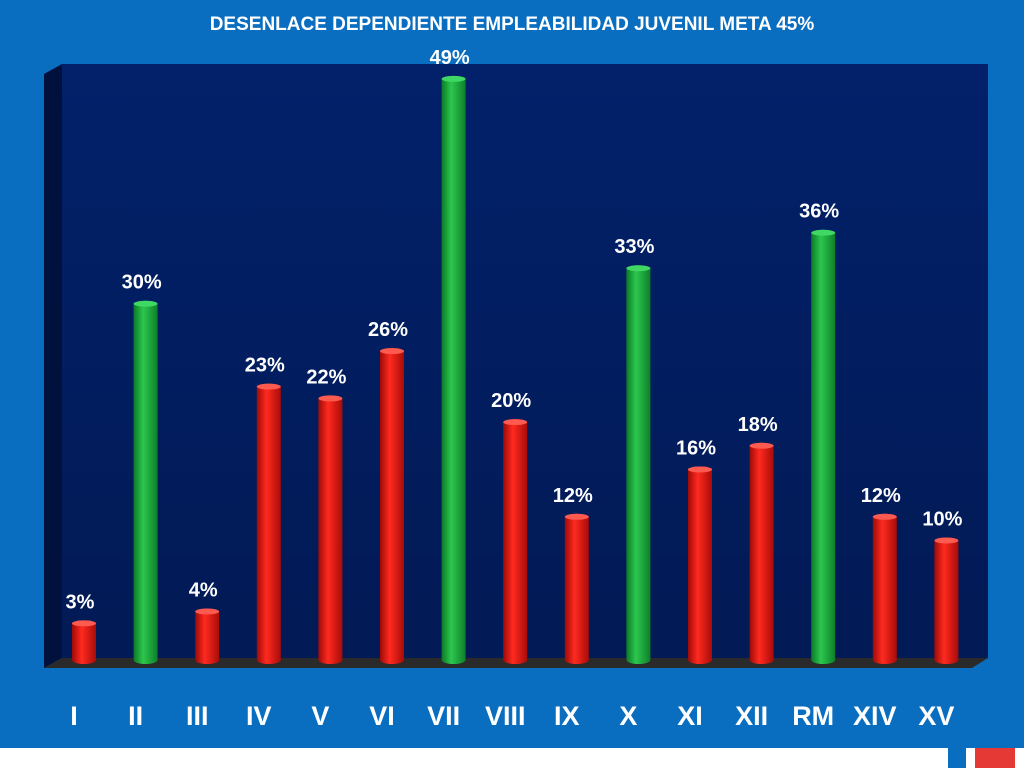 This screenshot has width=1024, height=768. What do you see at coordinates (628, 716) in the screenshot?
I see `x-tick-X: X` at bounding box center [628, 716].